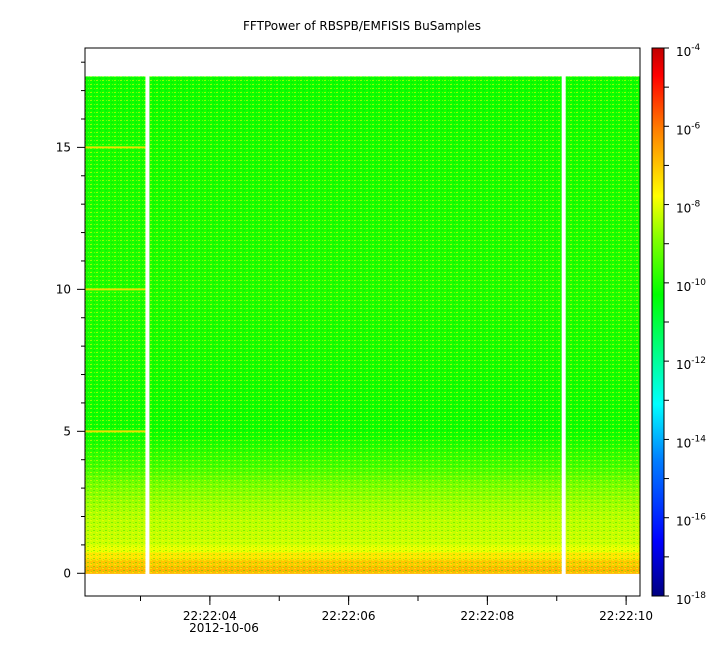 This screenshot has width=724, height=656. Describe the element at coordinates (210, 616) in the screenshot. I see `x-tick-label: 22:22:04` at that location.